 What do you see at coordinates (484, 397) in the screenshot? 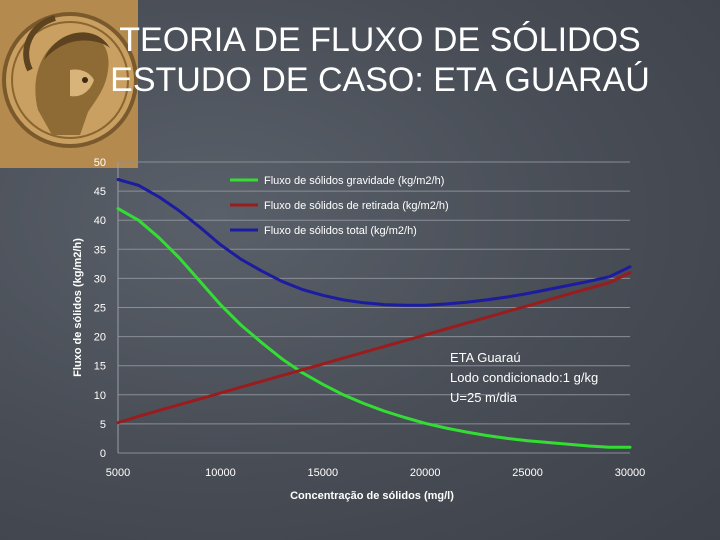
I see `annotation-text: U=25 m/dia` at bounding box center [484, 397].